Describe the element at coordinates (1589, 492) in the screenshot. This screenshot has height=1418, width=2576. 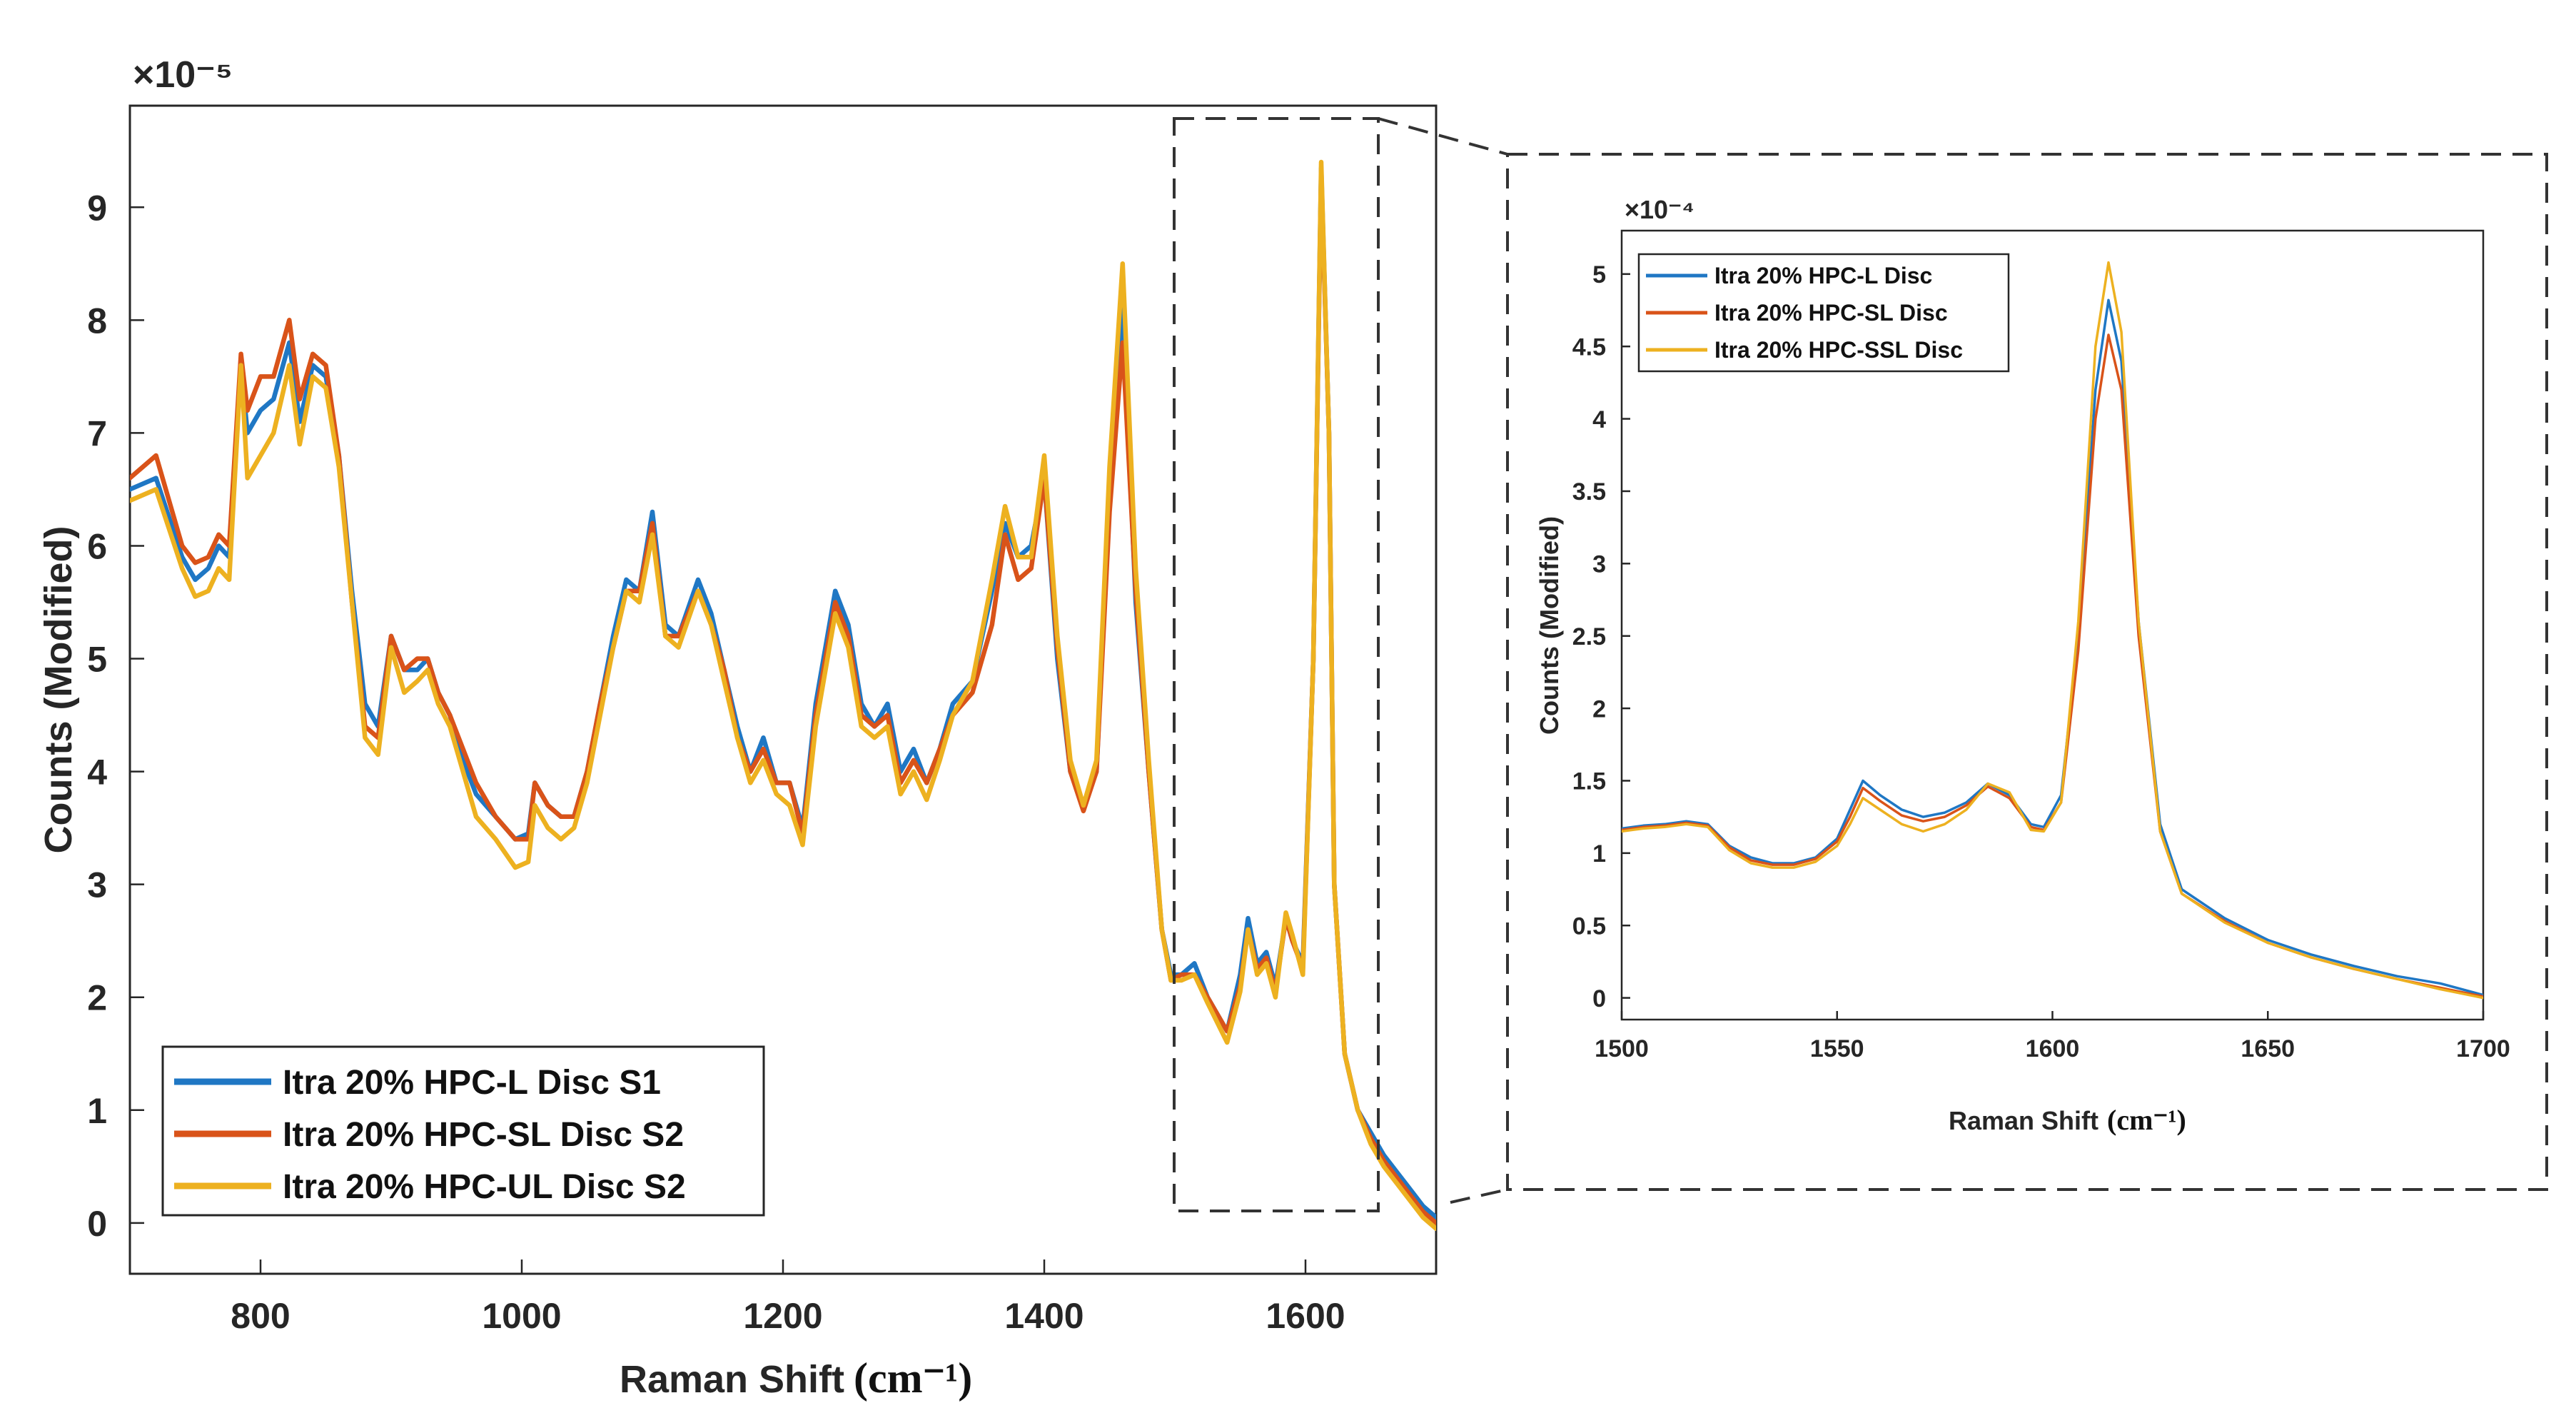
I see `inset-y-tick-label: 3.5` at that location.